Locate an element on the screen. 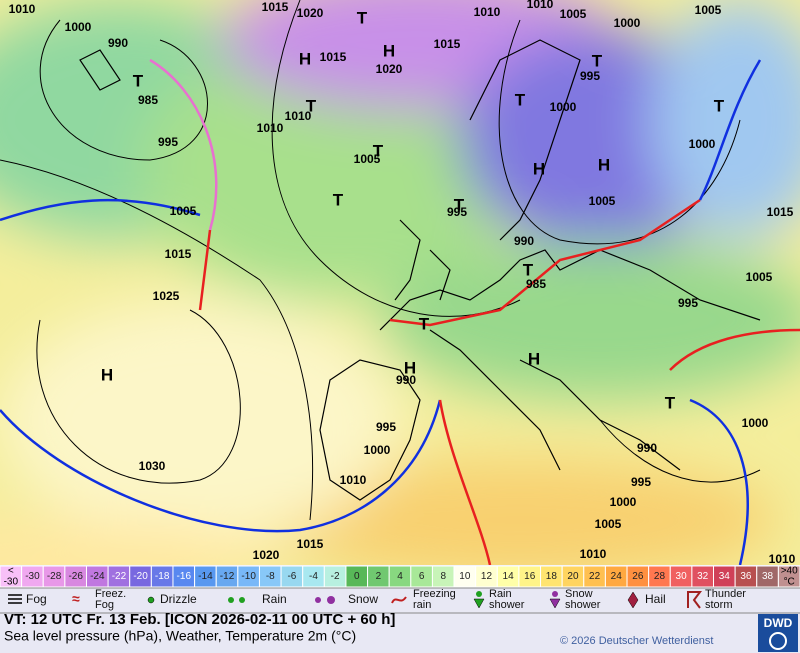 Image resolution: width=800 pixels, height=653 pixels. scale-label: 12 is located at coordinates (487, 576).